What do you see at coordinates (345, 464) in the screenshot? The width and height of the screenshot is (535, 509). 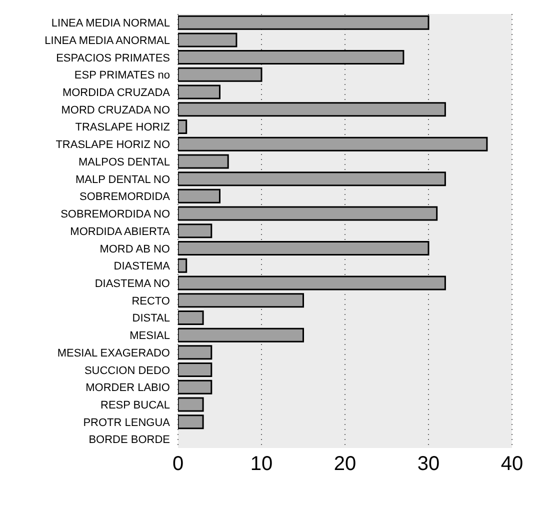 I see `x-tick-label: 20` at bounding box center [345, 464].